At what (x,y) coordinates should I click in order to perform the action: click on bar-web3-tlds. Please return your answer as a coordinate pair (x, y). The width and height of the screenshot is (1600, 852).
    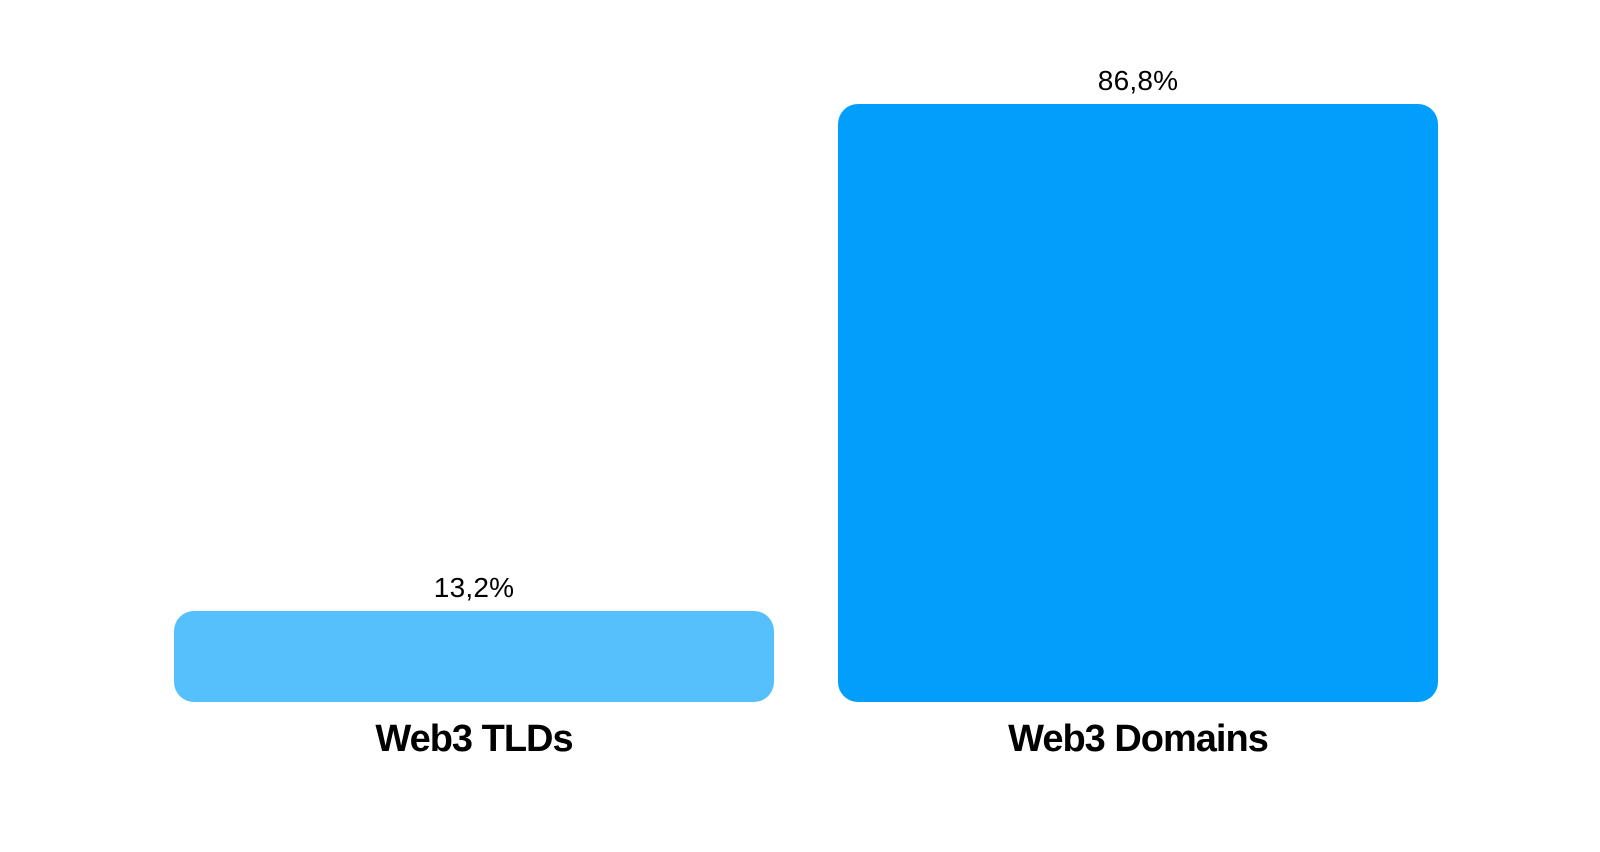
    Looking at the image, I should click on (474, 656).